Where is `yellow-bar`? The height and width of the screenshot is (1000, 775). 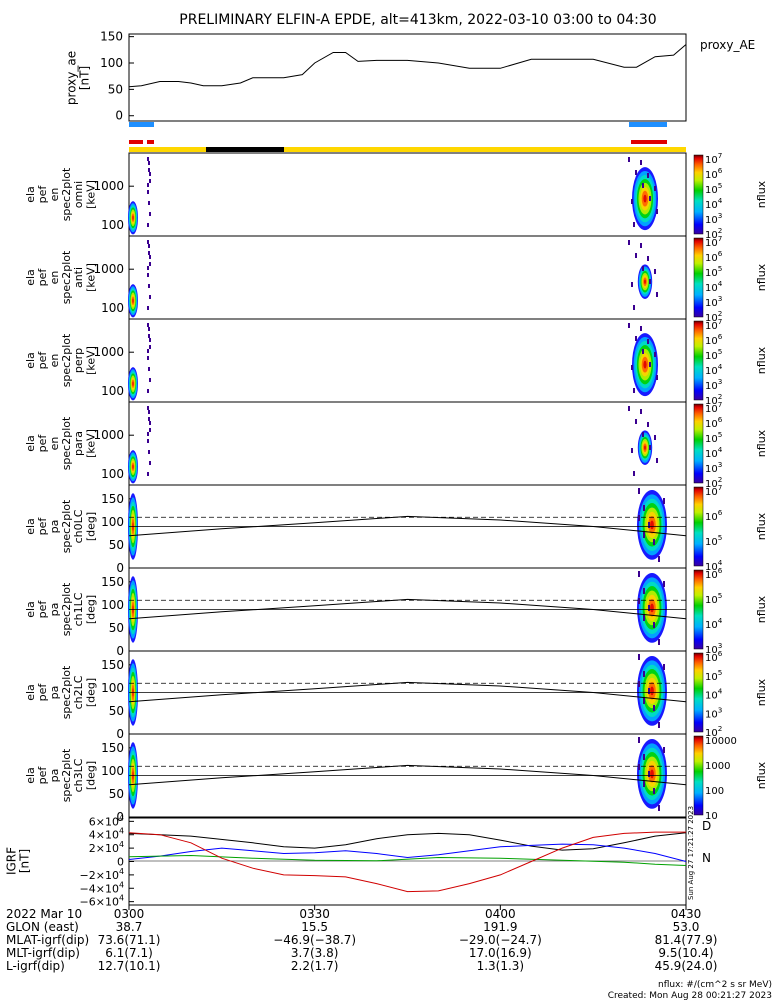 yellow-bar is located at coordinates (407, 149).